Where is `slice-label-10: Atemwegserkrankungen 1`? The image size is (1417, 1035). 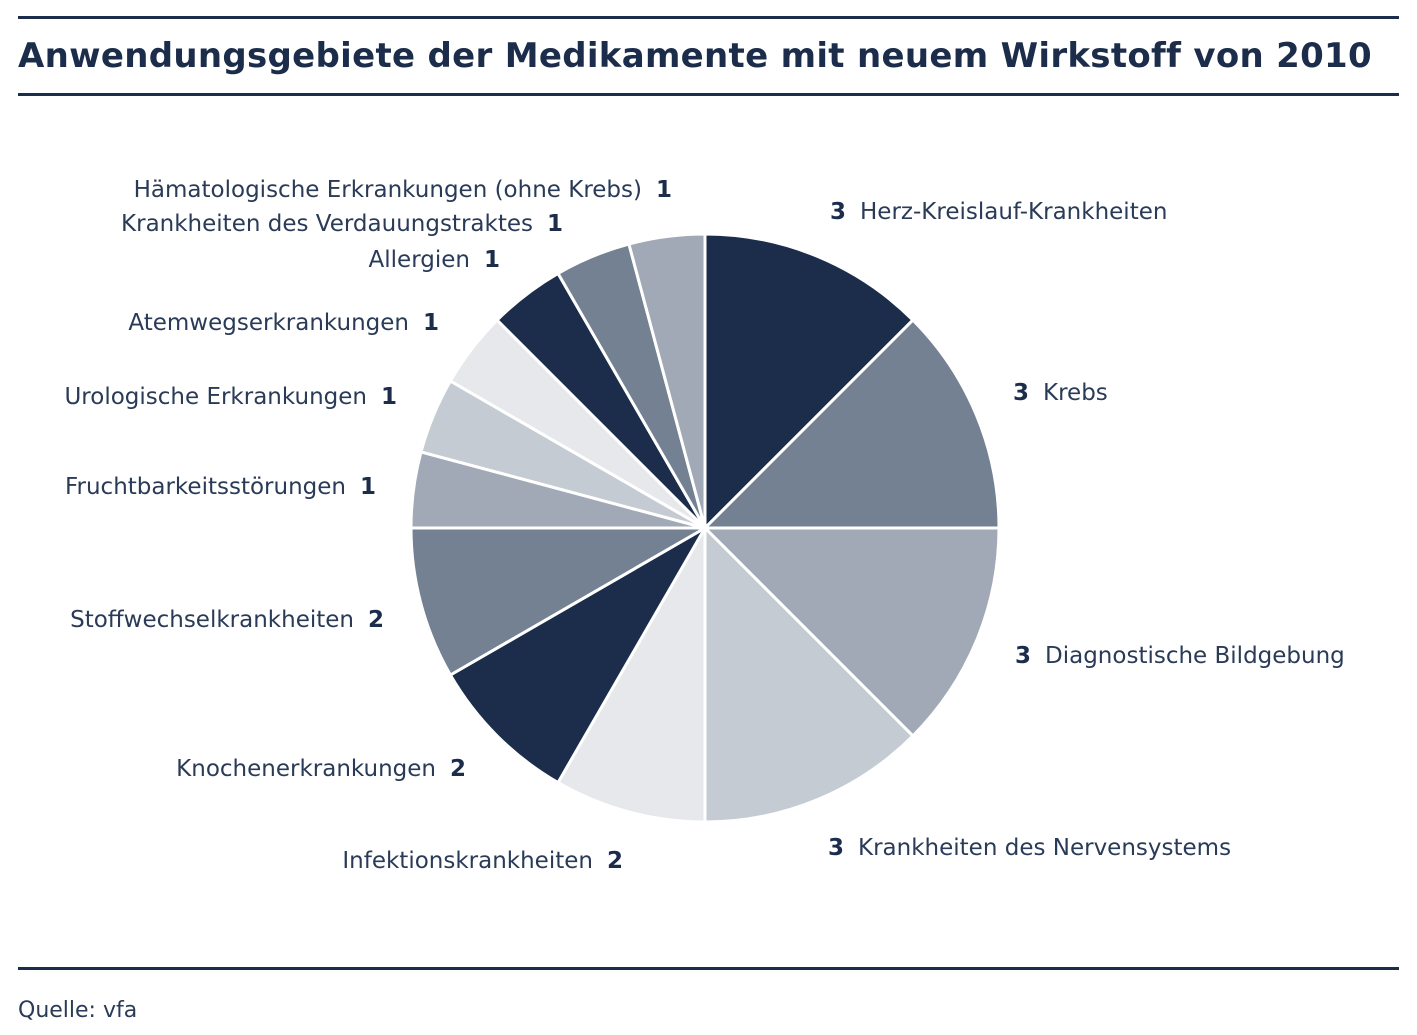 slice-label-10: Atemwegserkrankungen 1 is located at coordinates (283, 323).